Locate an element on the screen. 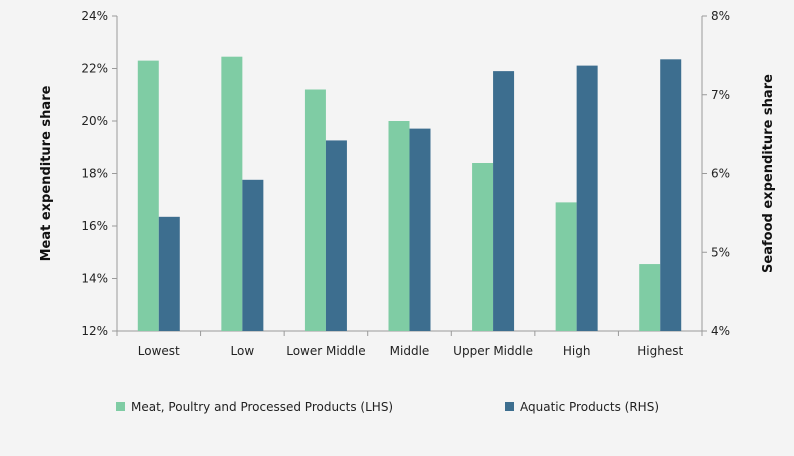 The image size is (794, 456). right-tick-label: 6% is located at coordinates (720, 174).